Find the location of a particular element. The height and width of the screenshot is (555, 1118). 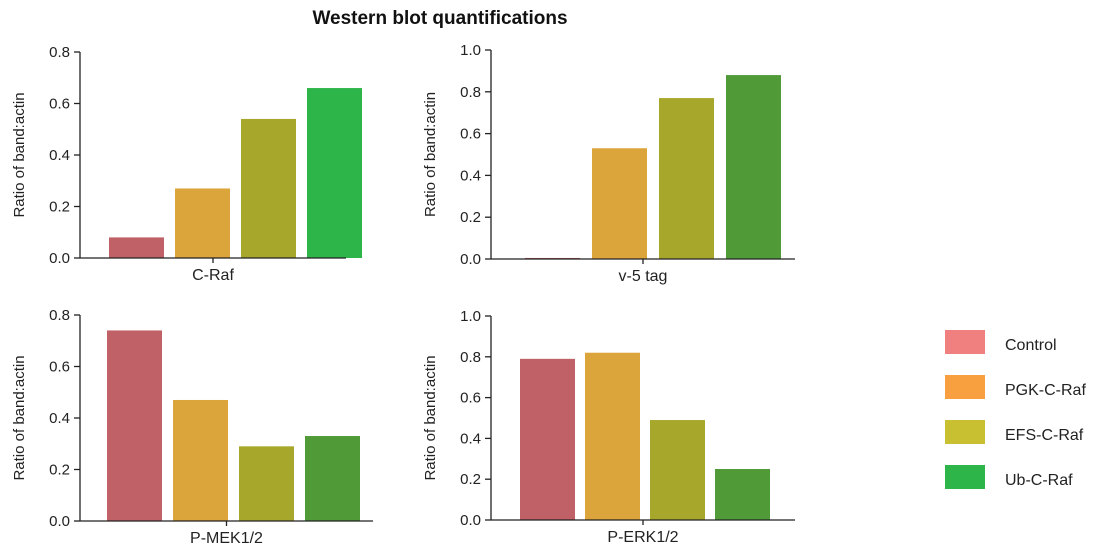

y-label-v-5-tag: Ratio of band:actin is located at coordinates (430, 154).